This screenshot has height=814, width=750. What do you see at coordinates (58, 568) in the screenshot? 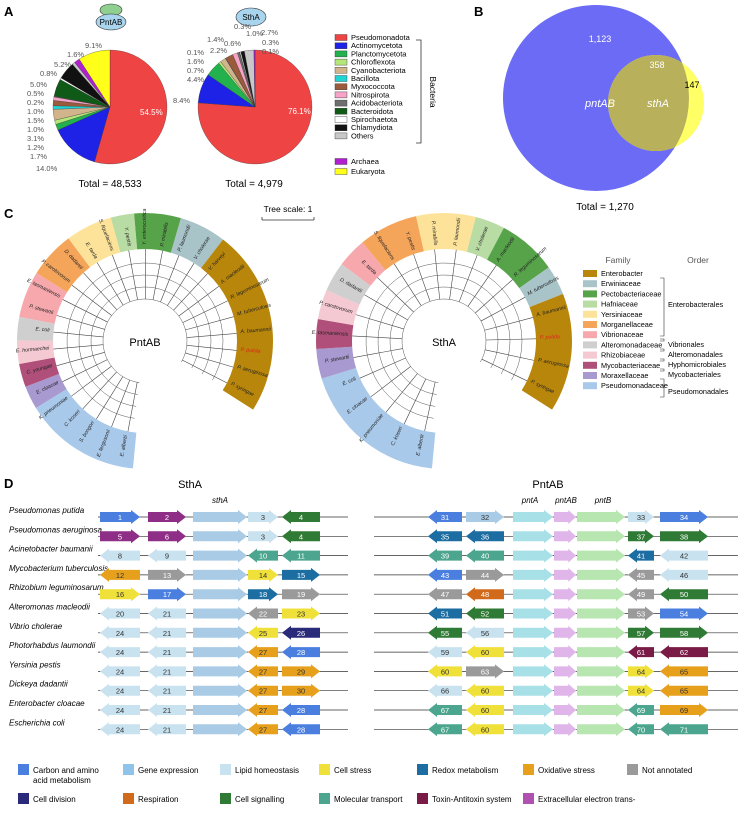
I see `species-label: Mycobacterium tuberculosis` at bounding box center [58, 568].